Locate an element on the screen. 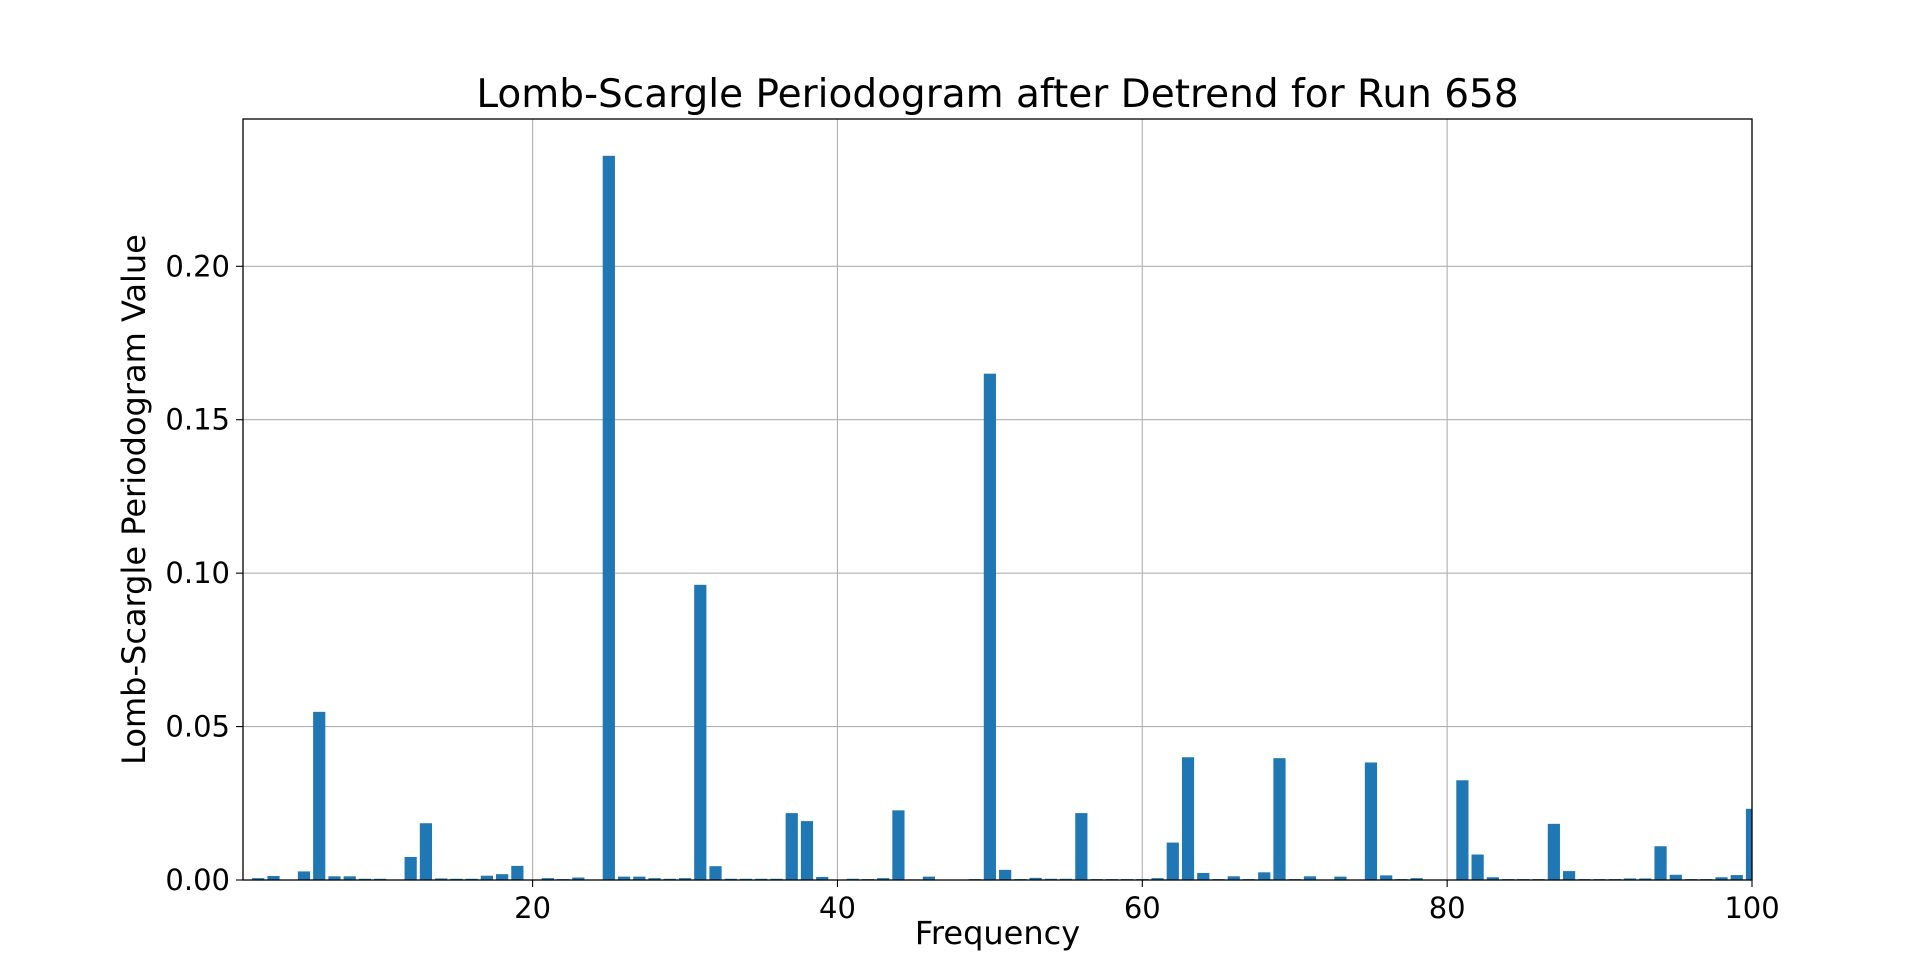  x-tick-label: 80 is located at coordinates (1447, 908).